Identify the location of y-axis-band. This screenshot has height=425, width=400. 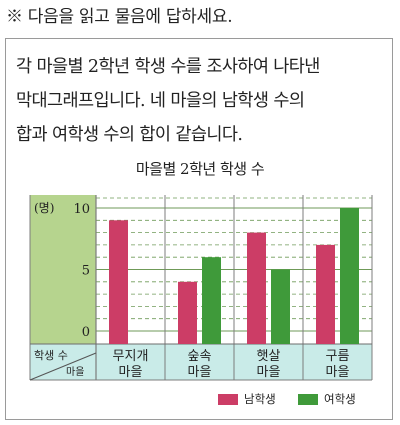
(63, 269).